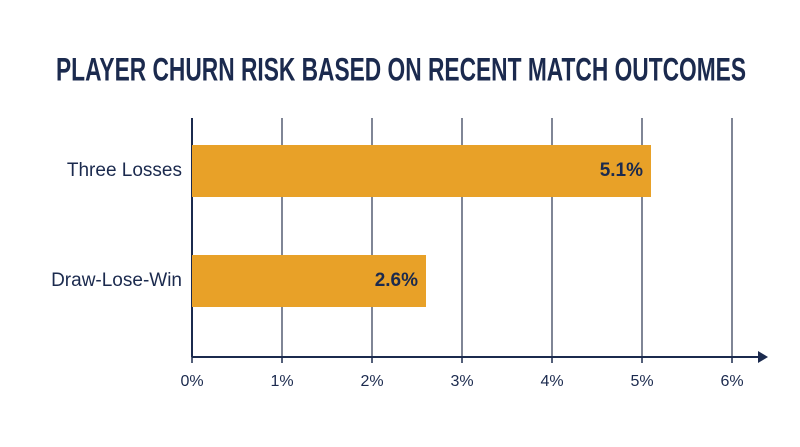  What do you see at coordinates (731, 381) in the screenshot?
I see `x-tick-label: 6%` at bounding box center [731, 381].